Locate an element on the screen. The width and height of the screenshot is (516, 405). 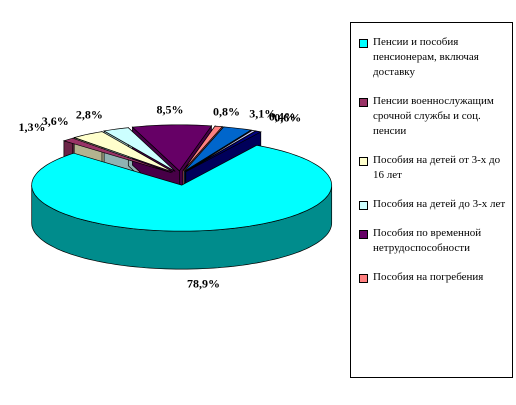
data-label: 78,9% is located at coordinates (203, 284).